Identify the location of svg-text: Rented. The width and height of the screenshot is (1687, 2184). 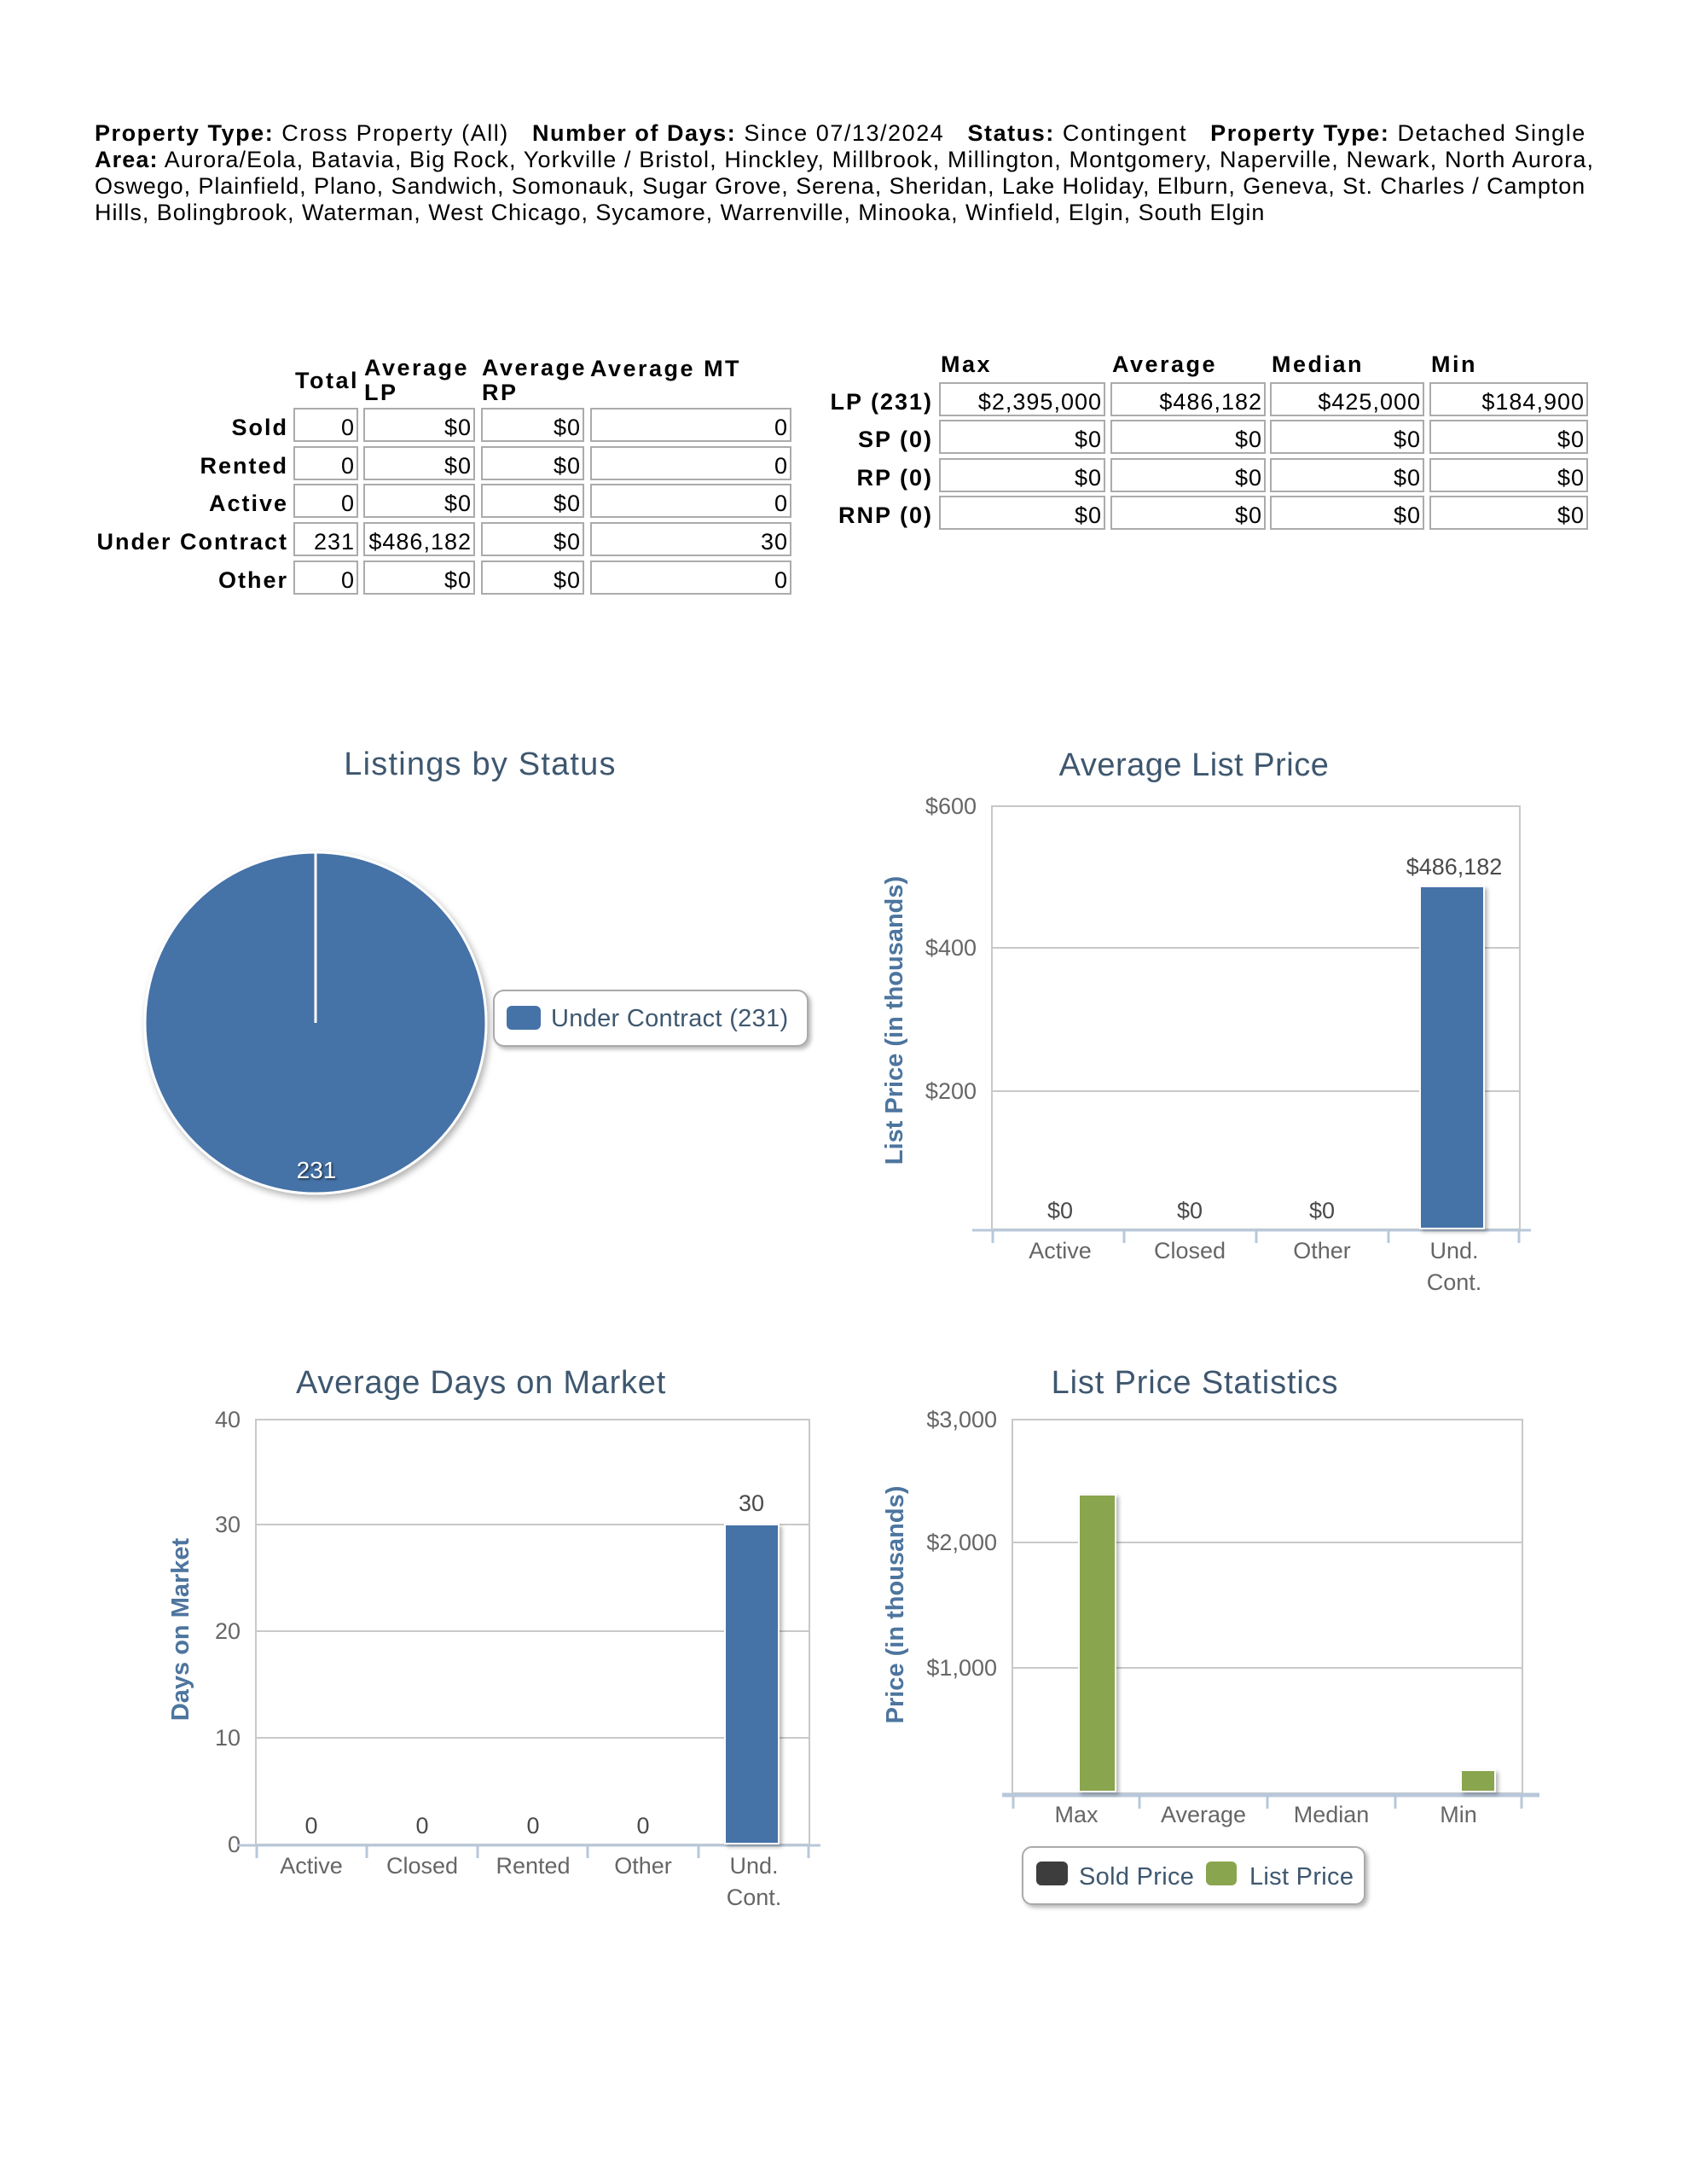
(533, 1866).